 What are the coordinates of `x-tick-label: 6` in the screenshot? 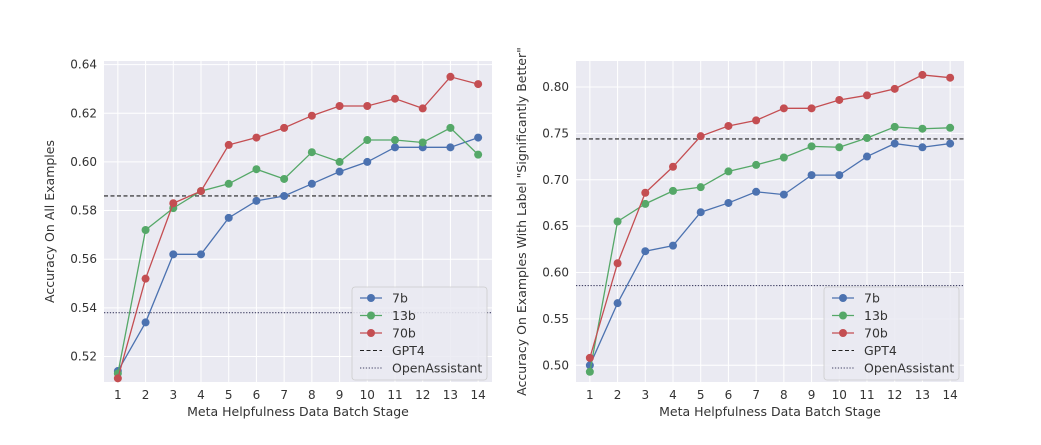 It's located at (729, 395).